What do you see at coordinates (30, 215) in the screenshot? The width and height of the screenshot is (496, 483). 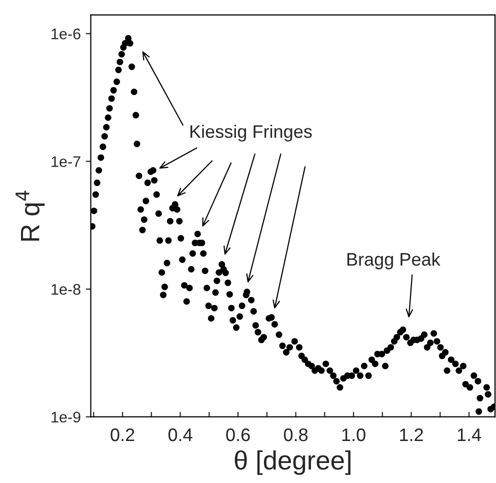 I see `y-axis-title: R q$^{4}$` at bounding box center [30, 215].